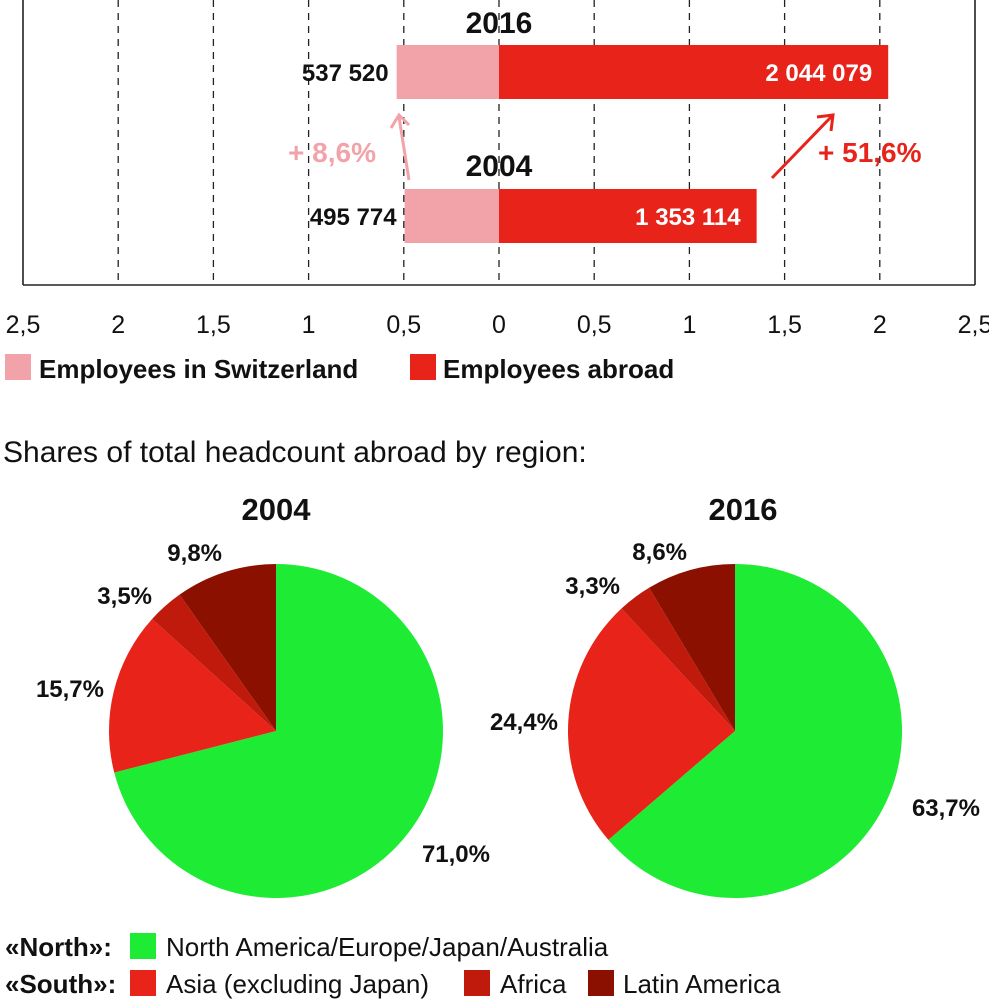  Describe the element at coordinates (692, 647) in the screenshot. I see `pie-slice-2016-latin-america` at that location.